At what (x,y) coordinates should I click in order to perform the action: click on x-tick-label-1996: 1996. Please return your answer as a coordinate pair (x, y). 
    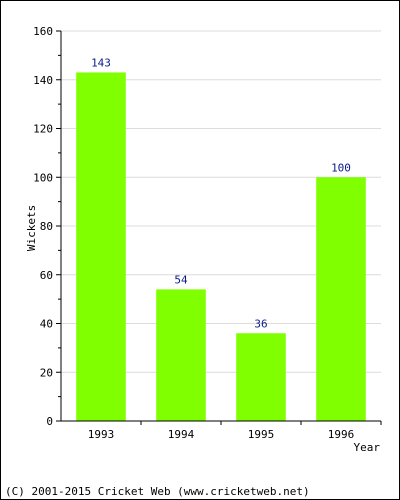
    Looking at the image, I should click on (341, 434).